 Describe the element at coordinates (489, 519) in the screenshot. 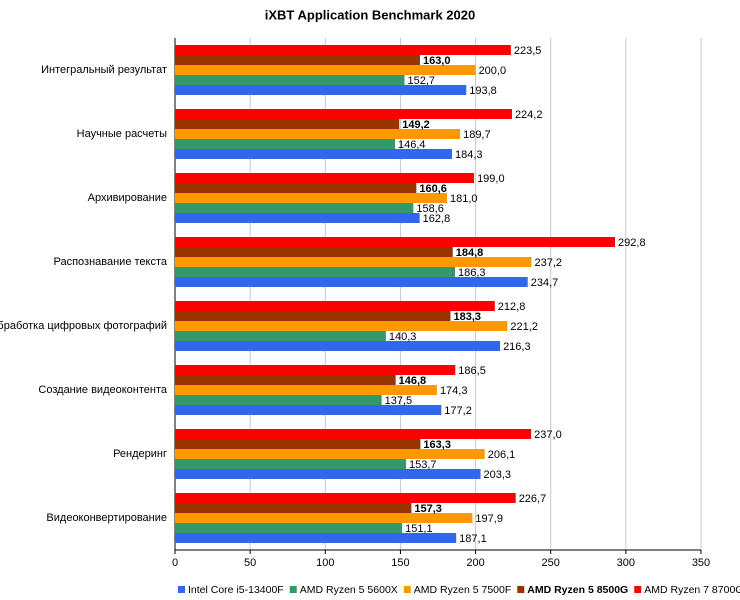

I see `value-label: 197,9` at that location.